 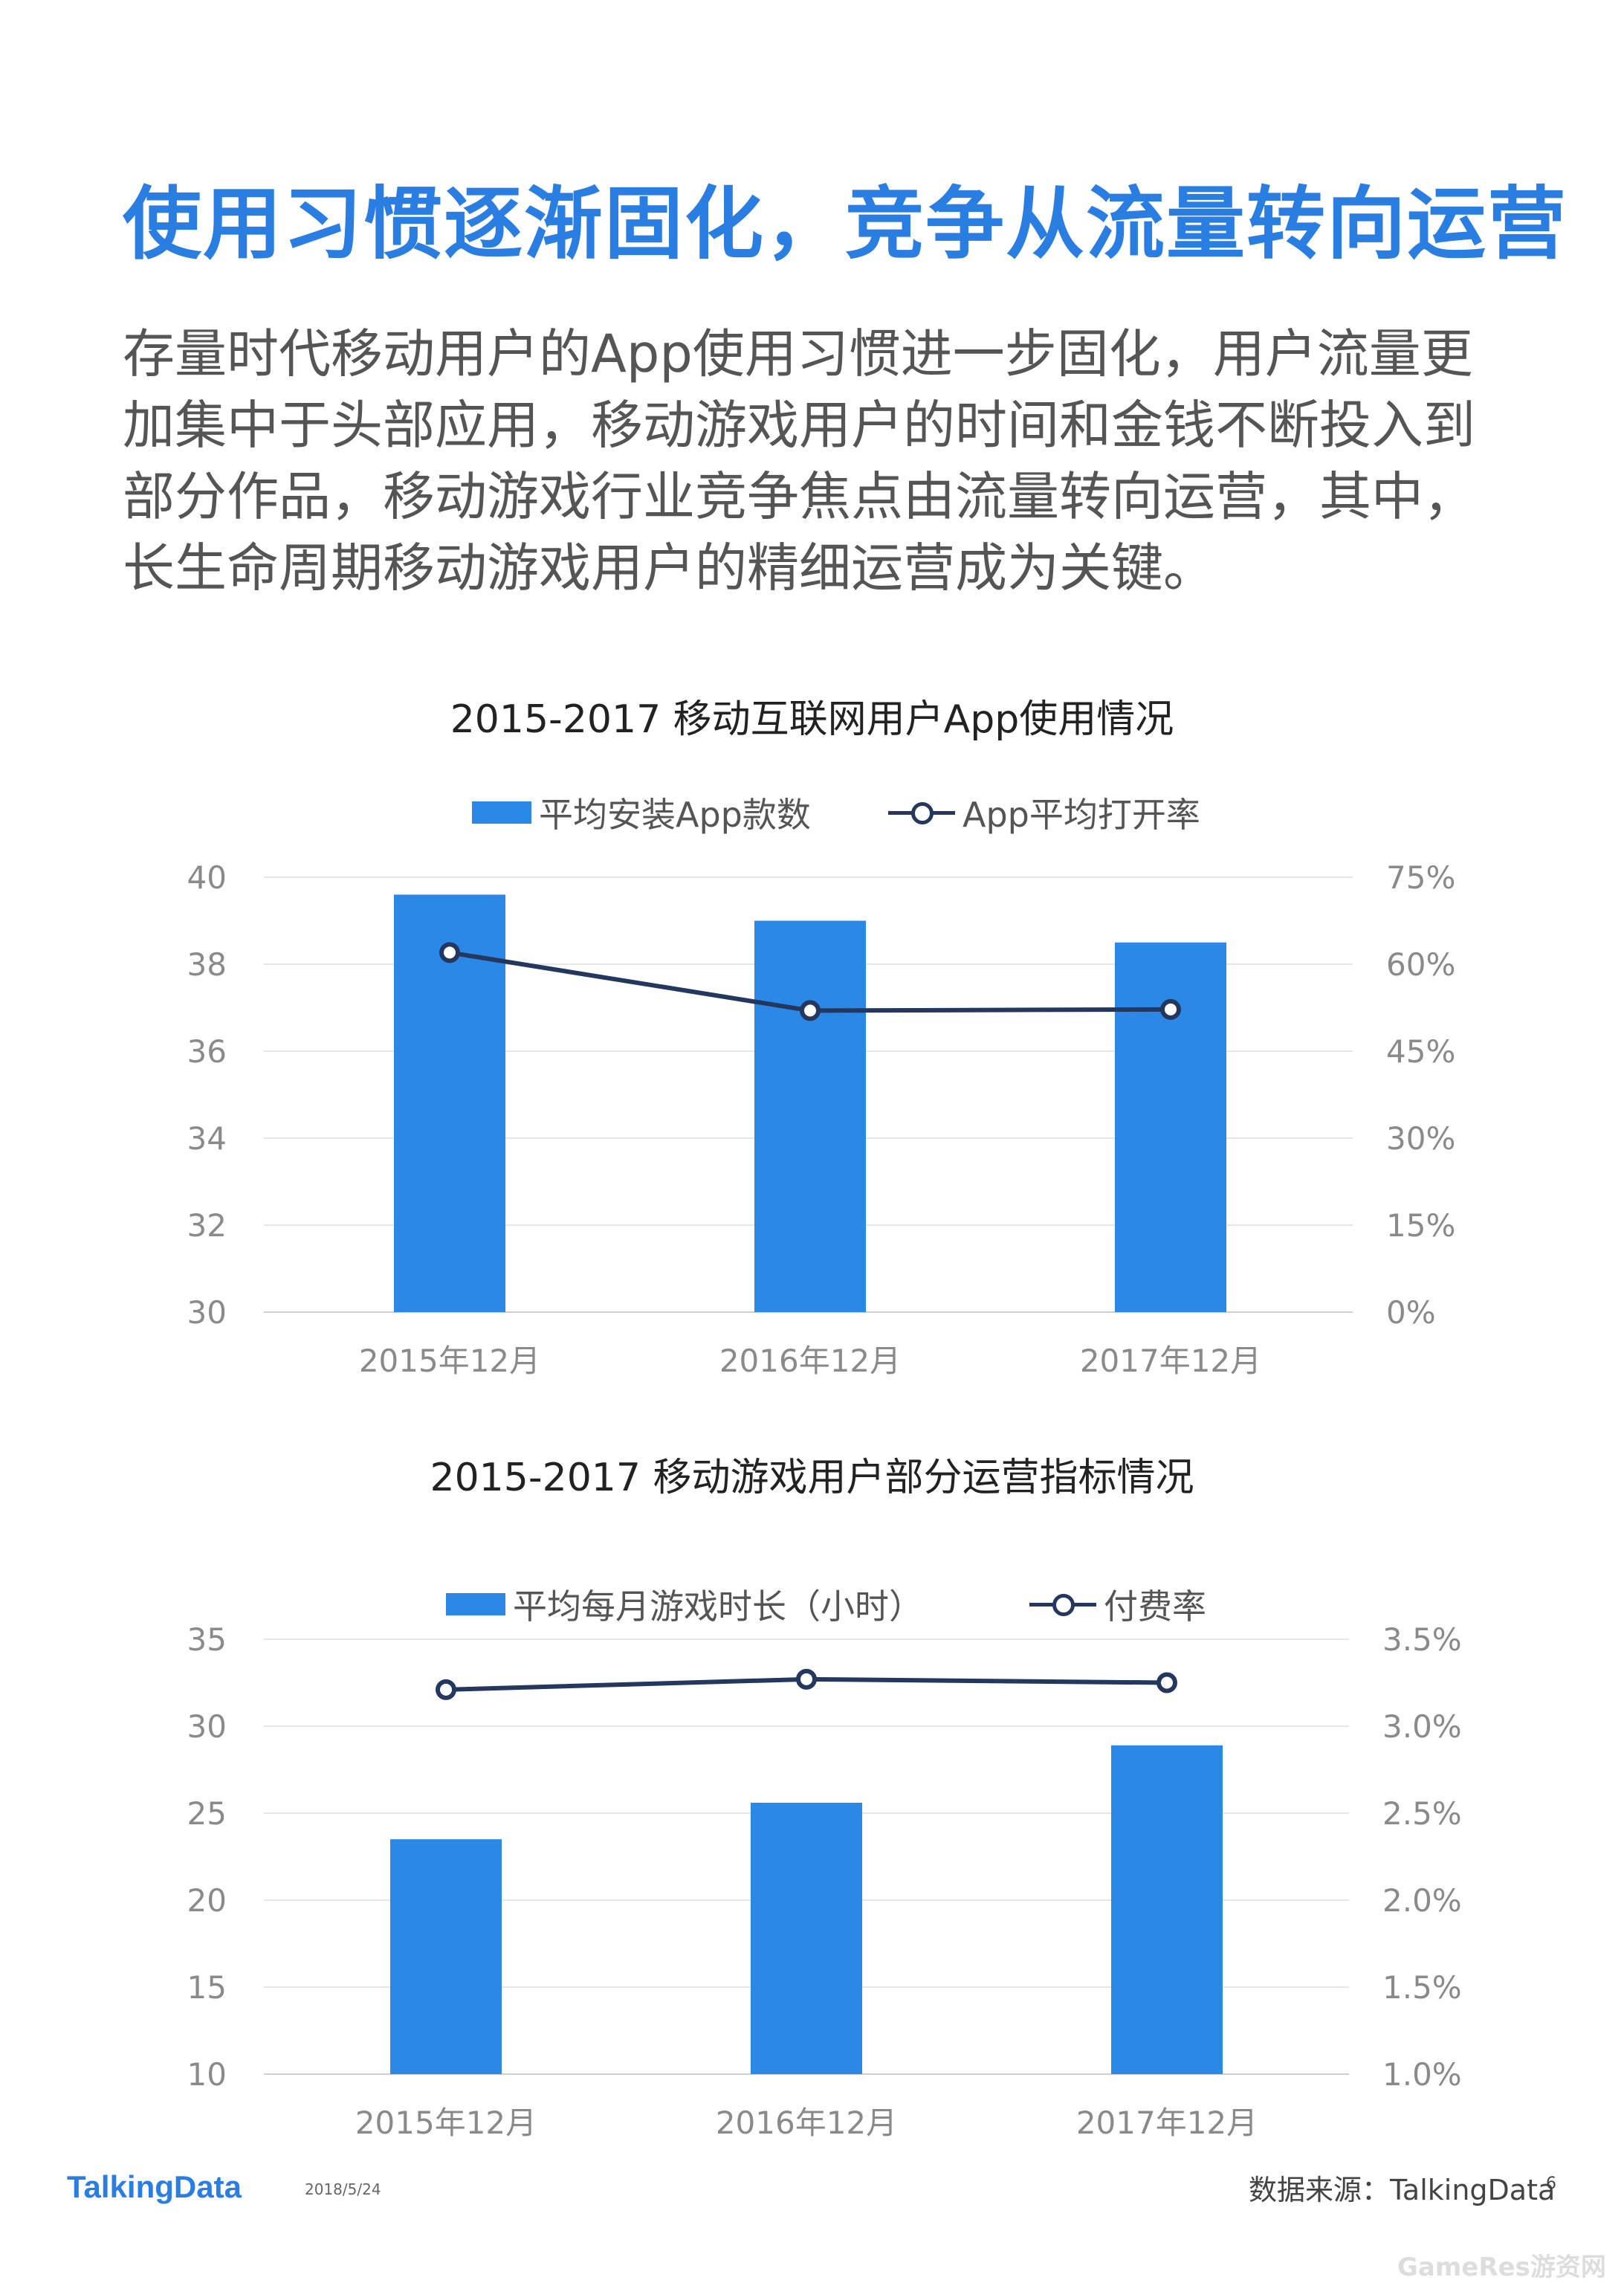 What do you see at coordinates (1411, 1312) in the screenshot?
I see `y2-tick-label: 0%` at bounding box center [1411, 1312].